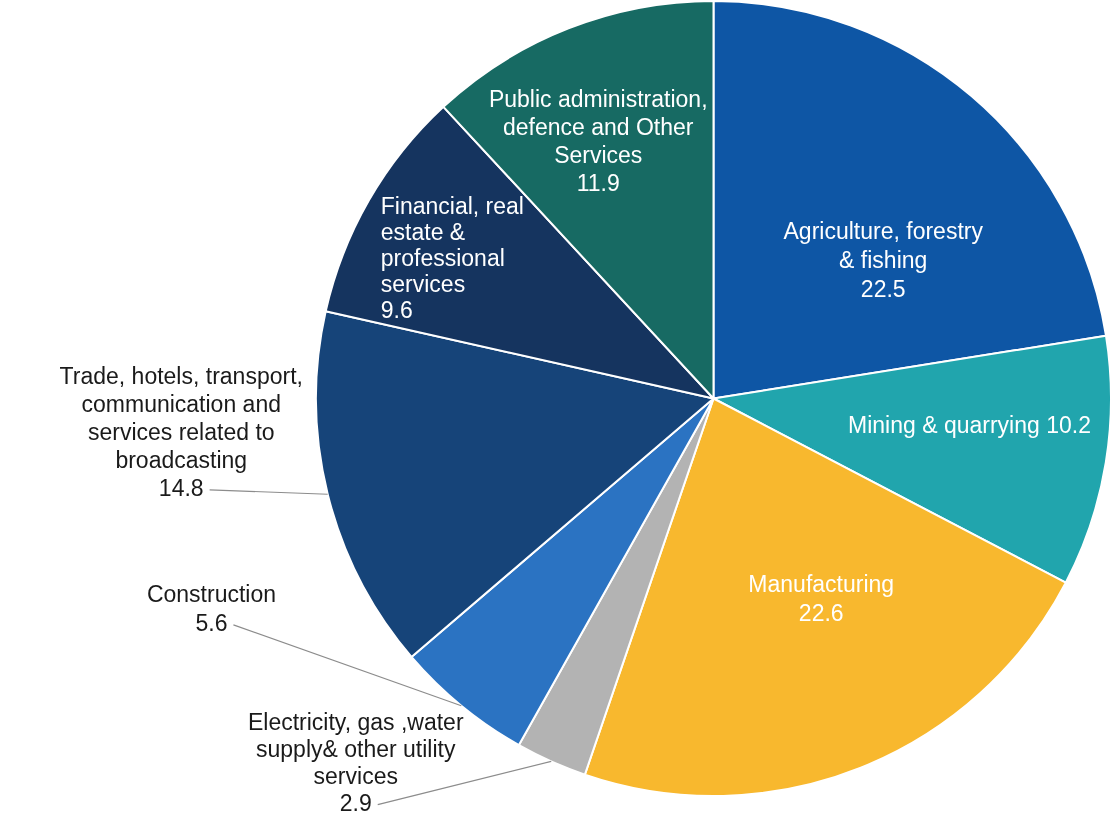 This screenshot has height=822, width=1112. What do you see at coordinates (396, 309) in the screenshot?
I see `data-label: 9.6` at bounding box center [396, 309].